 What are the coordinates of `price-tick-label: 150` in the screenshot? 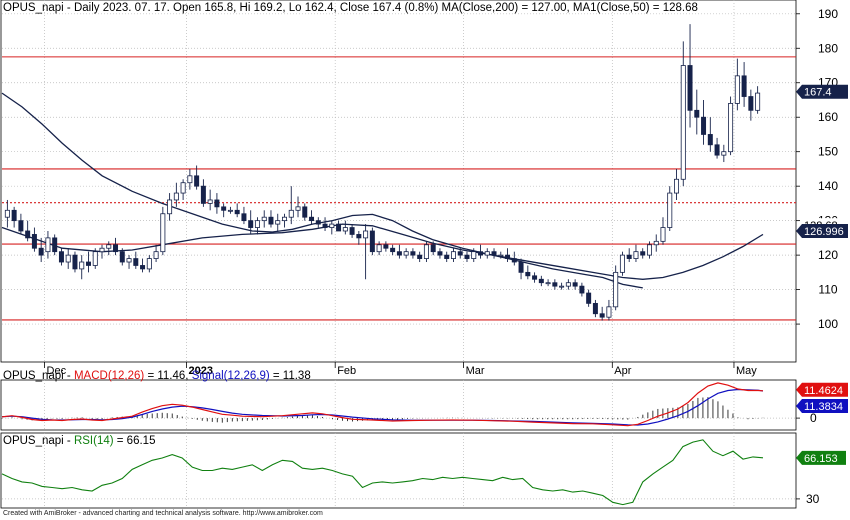 It's located at (828, 152).